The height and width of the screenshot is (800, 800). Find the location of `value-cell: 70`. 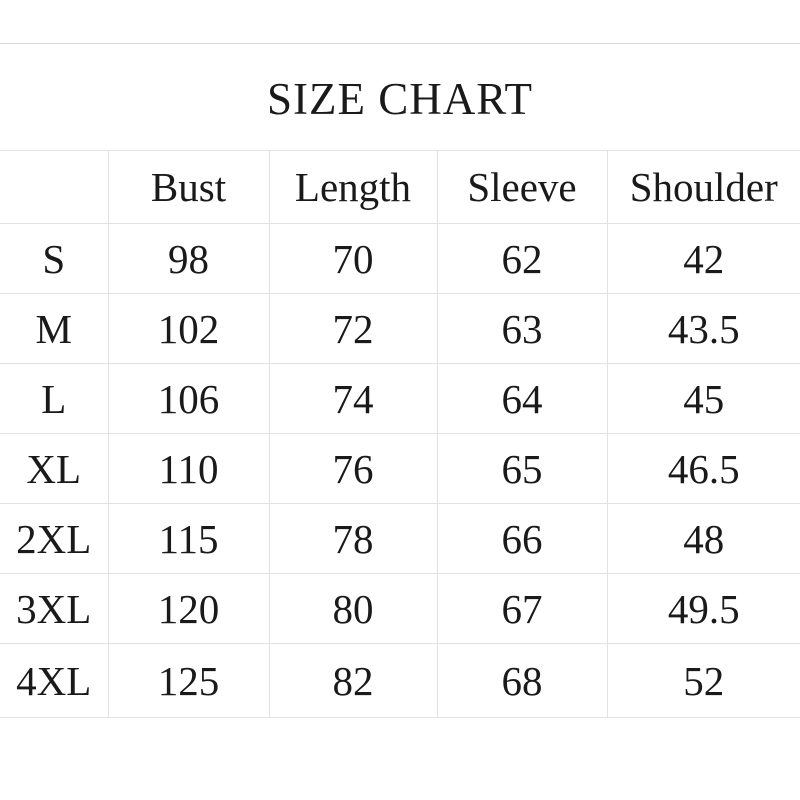

value-cell: 70 is located at coordinates (352, 258).